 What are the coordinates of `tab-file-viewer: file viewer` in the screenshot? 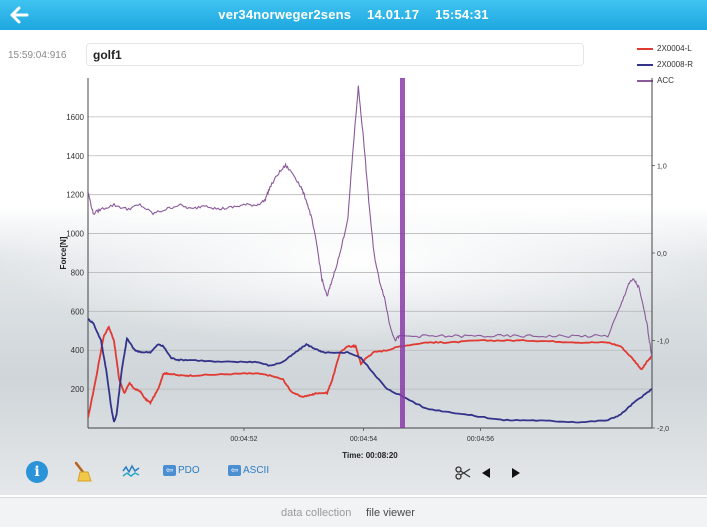 It's located at (390, 513).